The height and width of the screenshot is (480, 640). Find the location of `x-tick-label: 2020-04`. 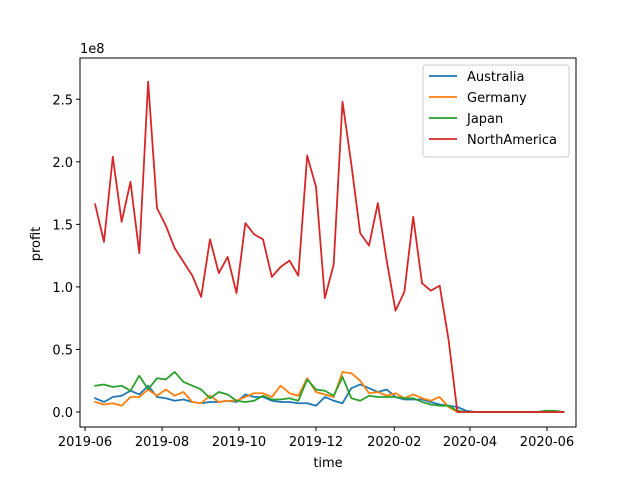

x-tick-label: 2020-04 is located at coordinates (470, 442).